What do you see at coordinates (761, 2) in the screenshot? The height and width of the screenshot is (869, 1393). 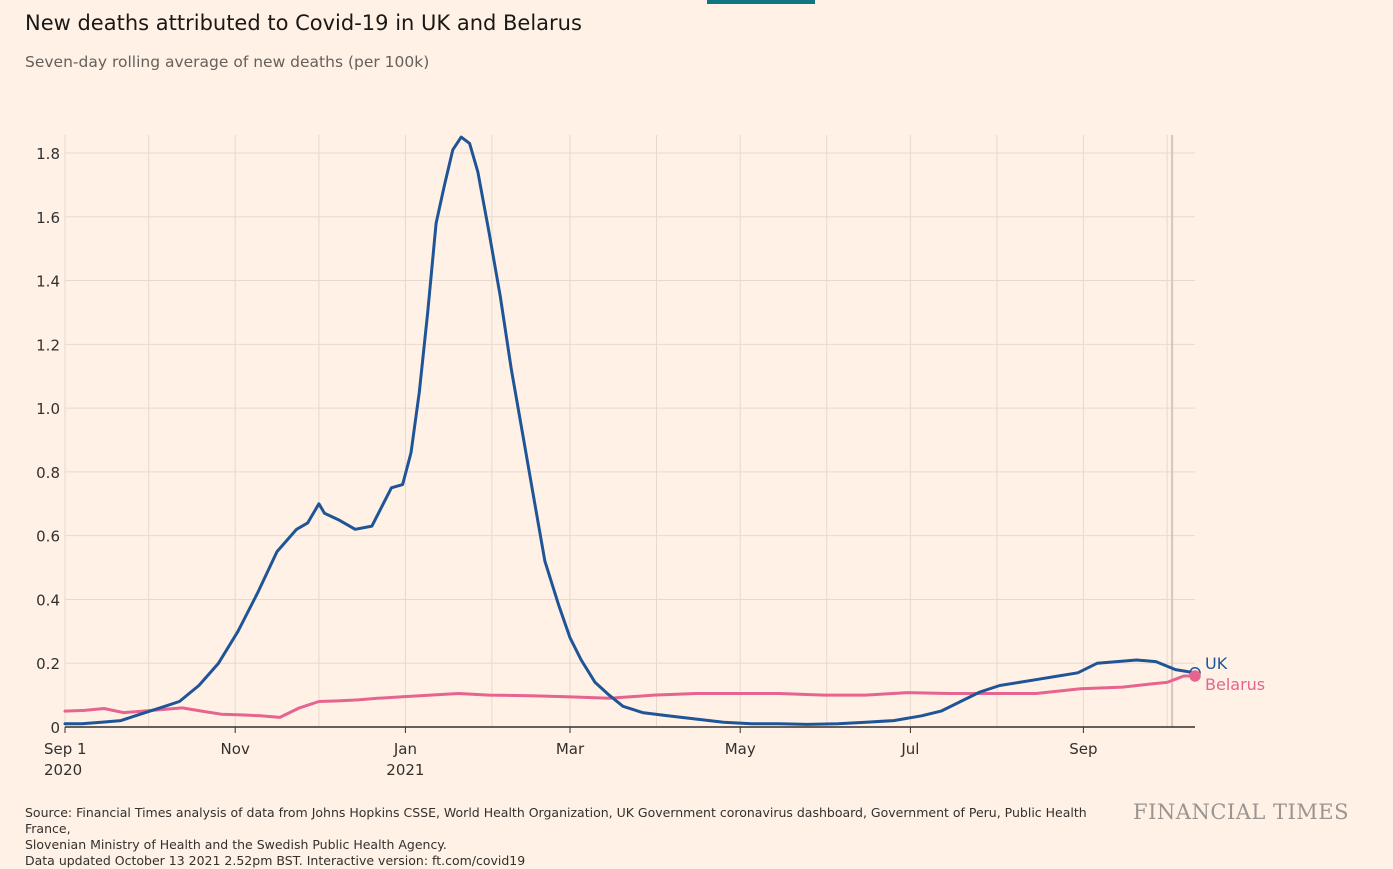 I see `top-accent-bar` at bounding box center [761, 2].